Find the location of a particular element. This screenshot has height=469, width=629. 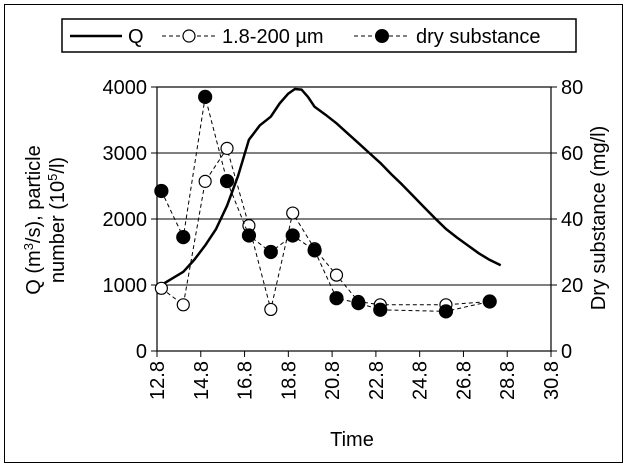

y2-tick-label: 0 is located at coordinates (566, 352).